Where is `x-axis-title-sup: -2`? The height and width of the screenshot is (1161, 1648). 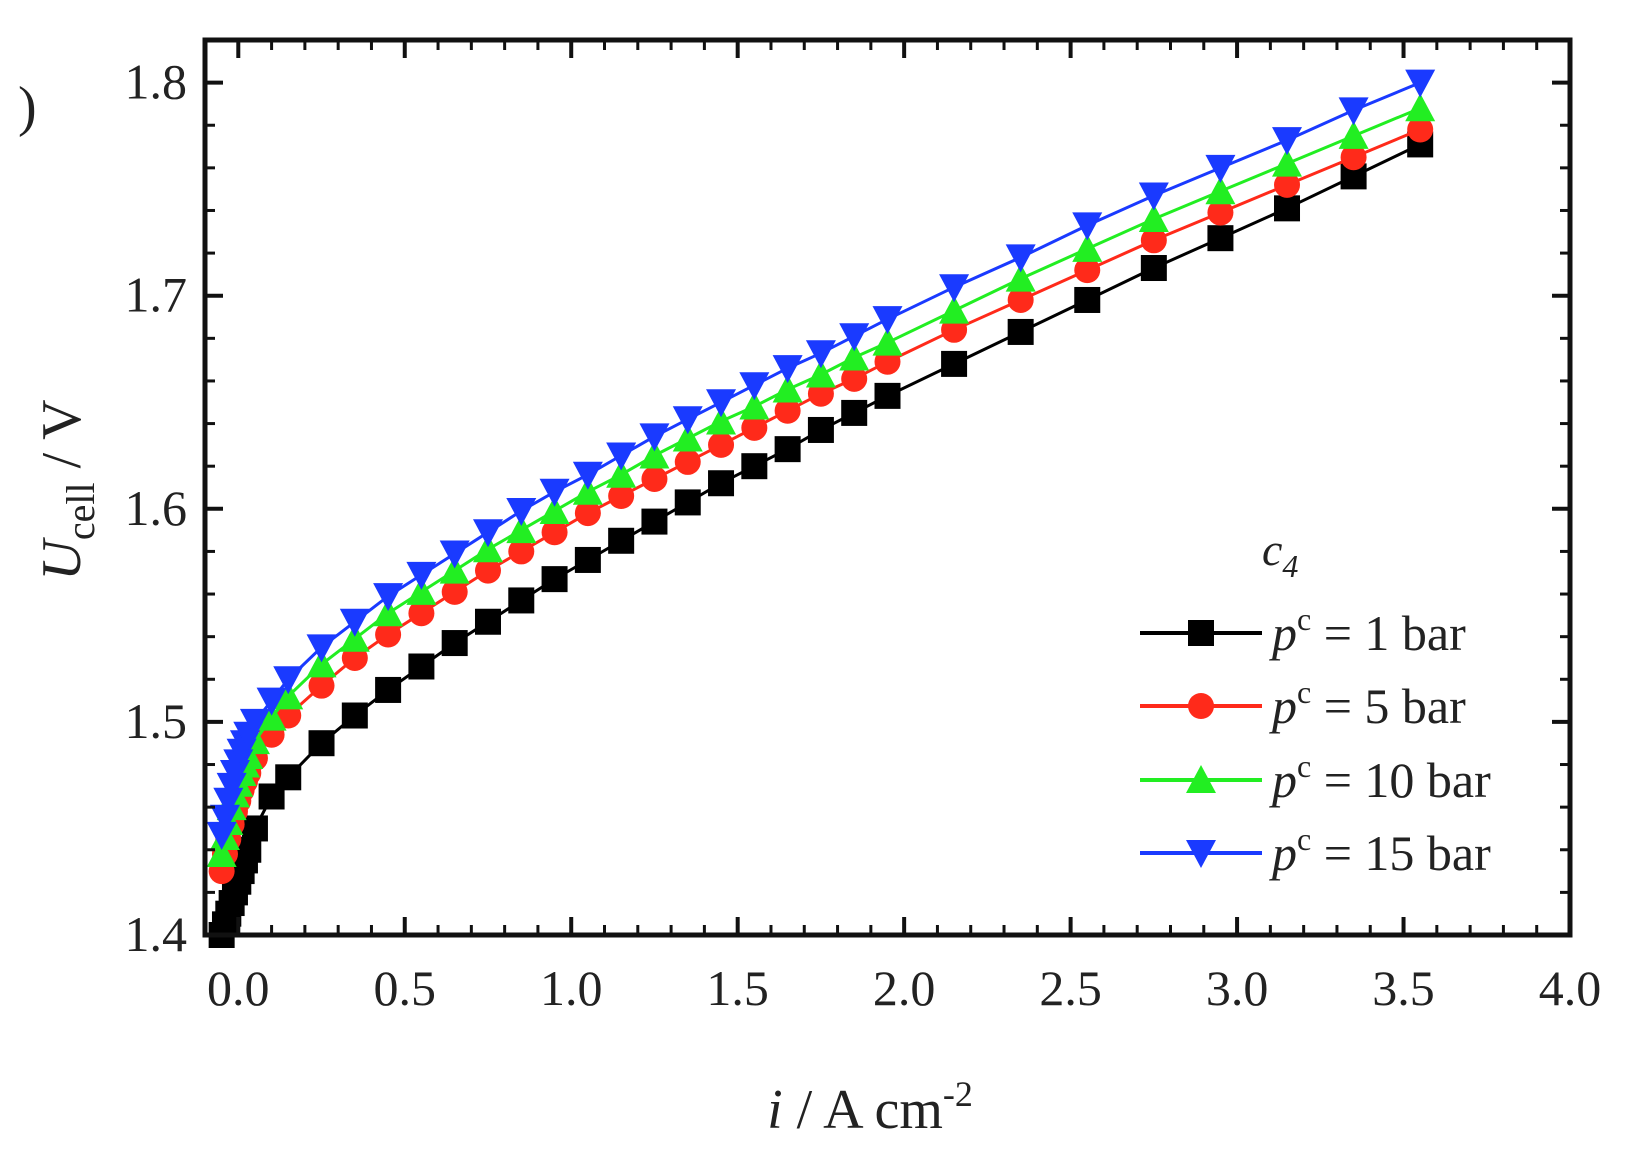 x-axis-title-sup: -2 is located at coordinates (958, 1094).